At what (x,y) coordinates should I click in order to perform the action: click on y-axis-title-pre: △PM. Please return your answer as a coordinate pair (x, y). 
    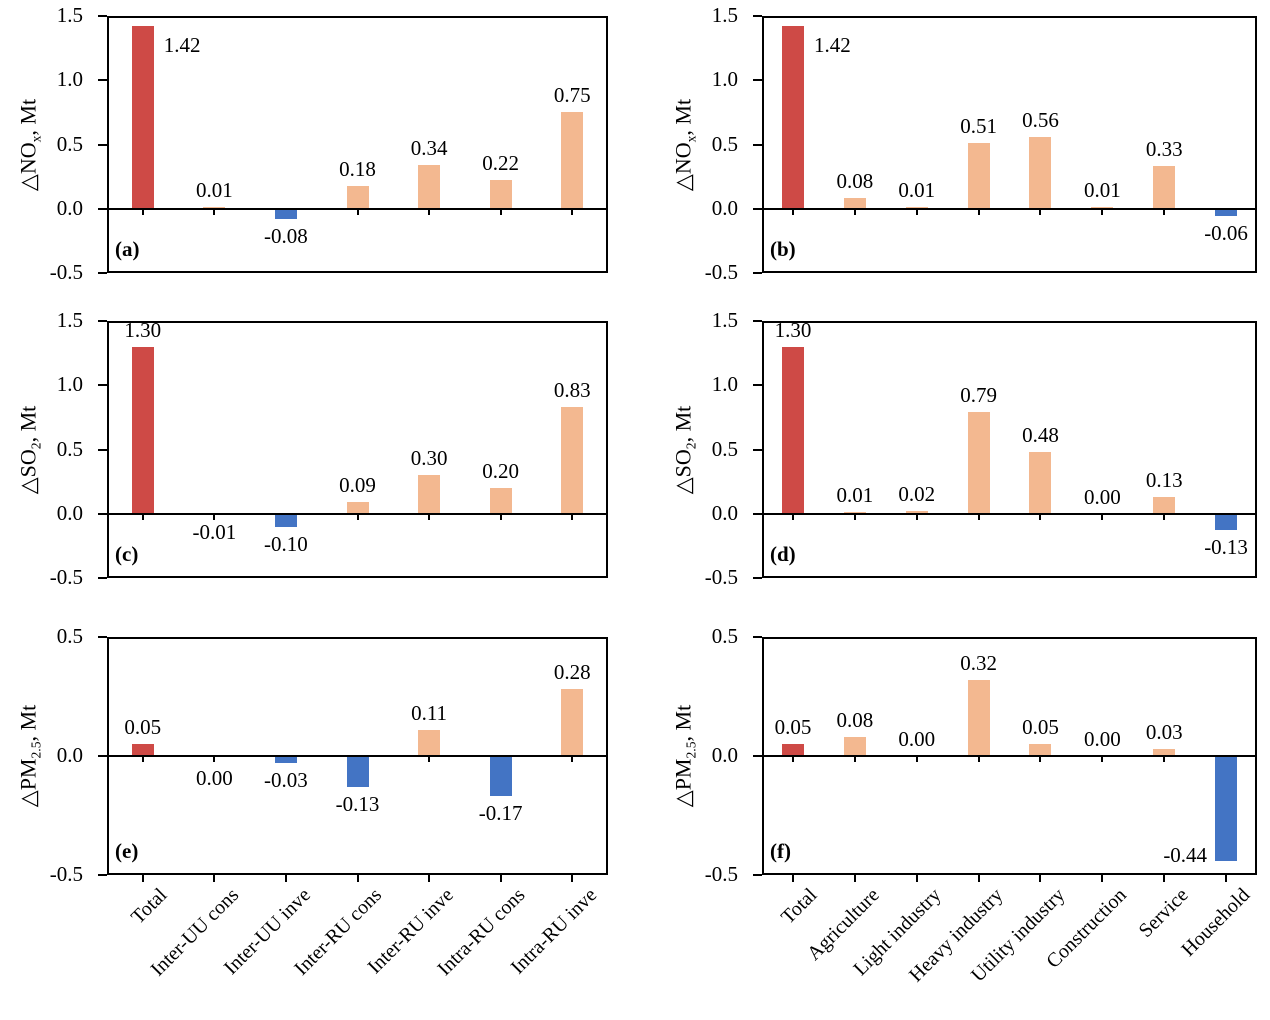
    Looking at the image, I should click on (28, 783).